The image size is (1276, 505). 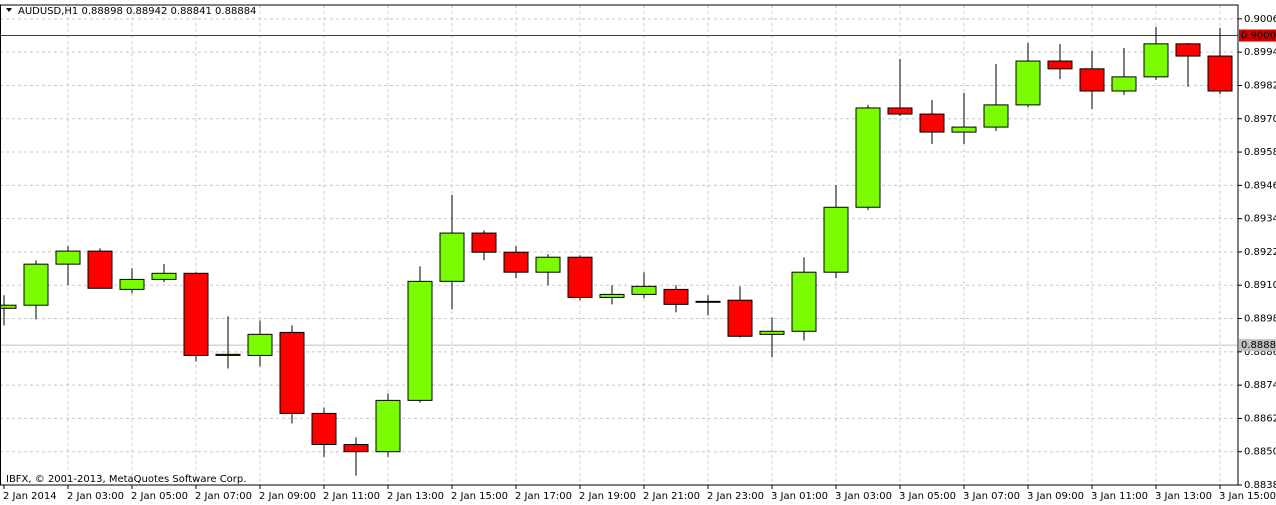 I want to click on x-tick-label: 2 Jan 23:00, so click(x=735, y=496).